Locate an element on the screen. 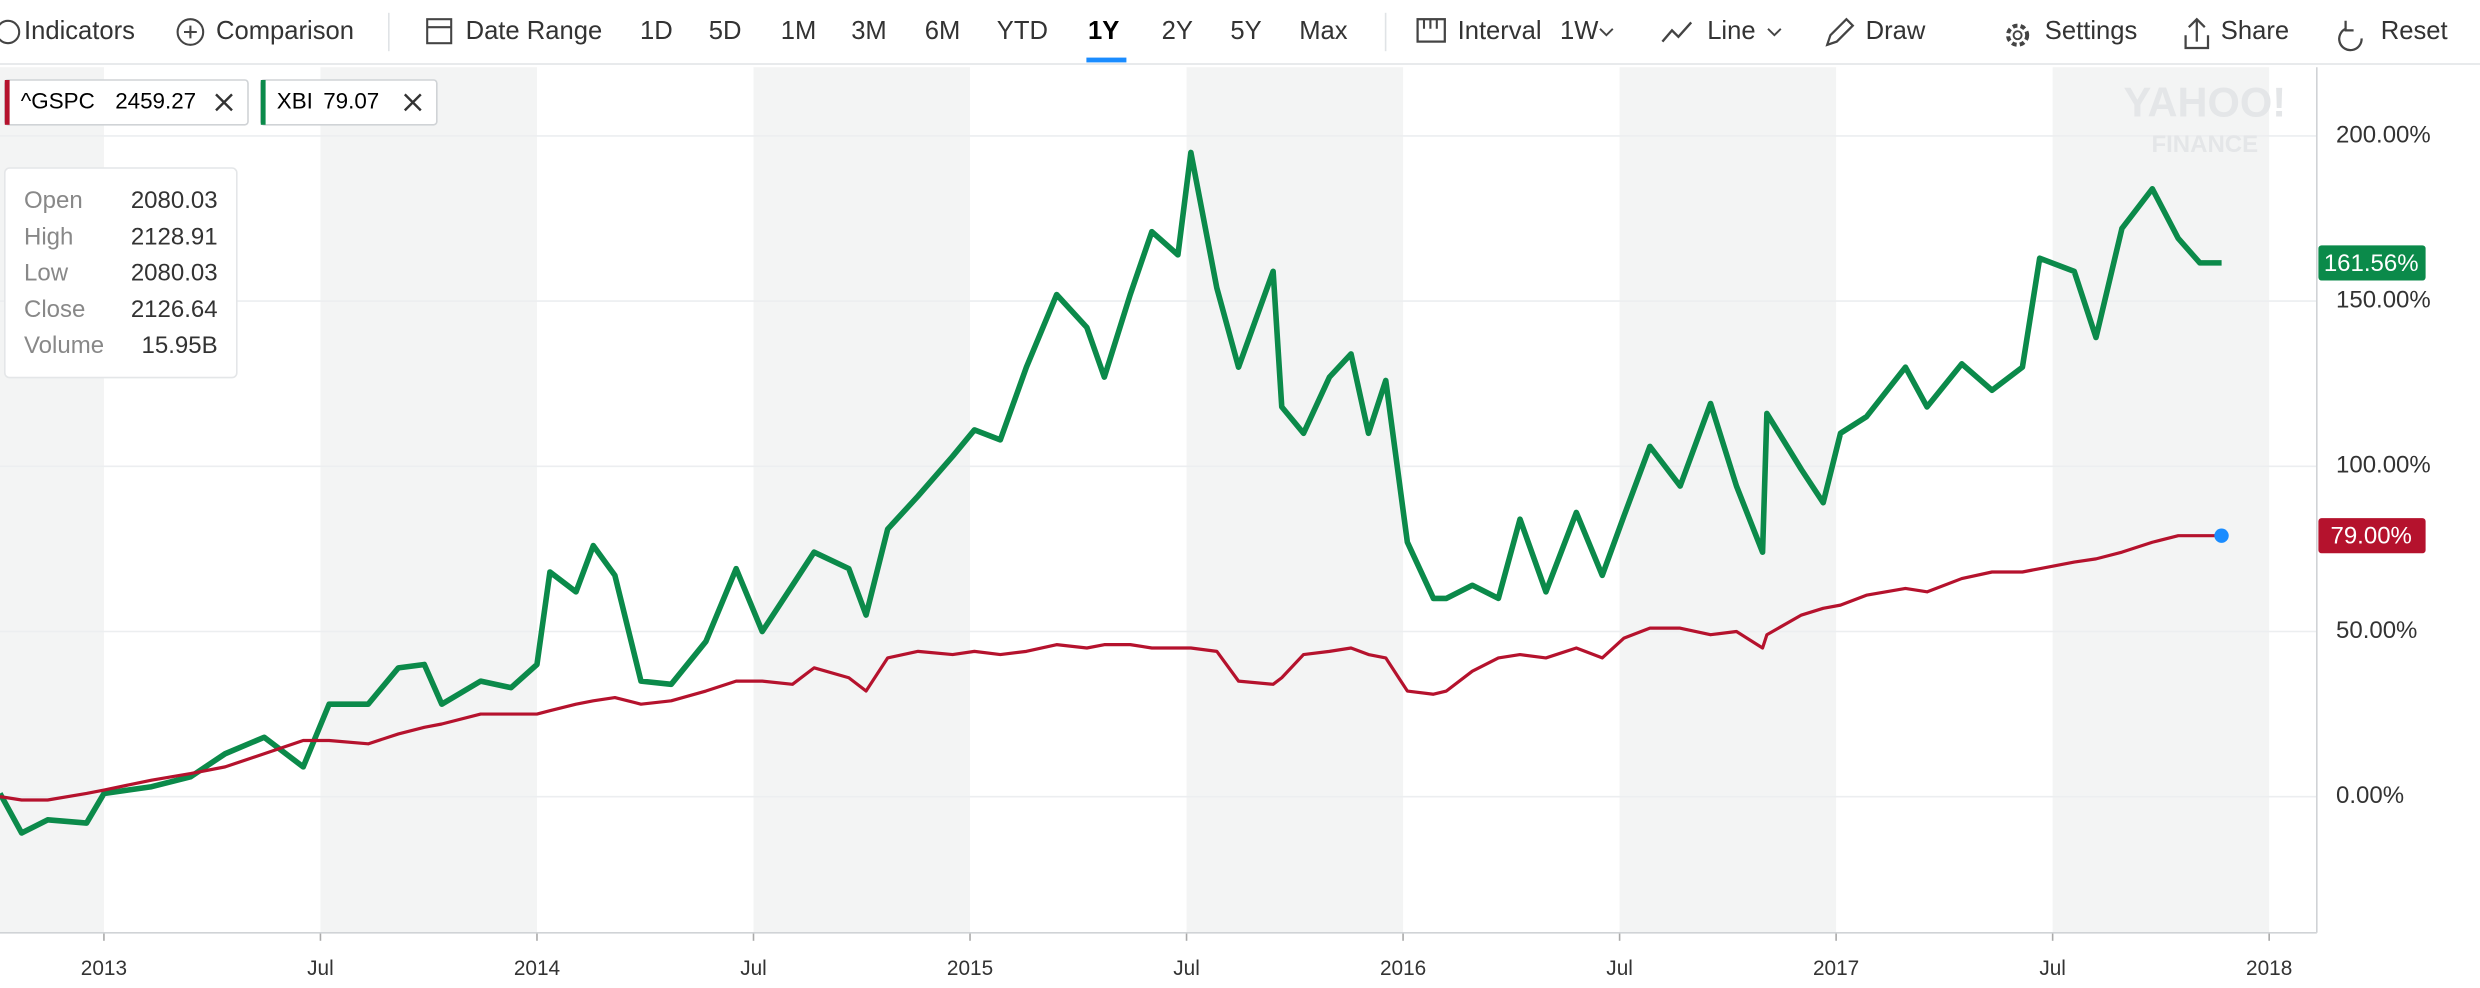 Image resolution: width=2480 pixels, height=988 pixels. legend-symbol: ^GSPC is located at coordinates (58, 100).